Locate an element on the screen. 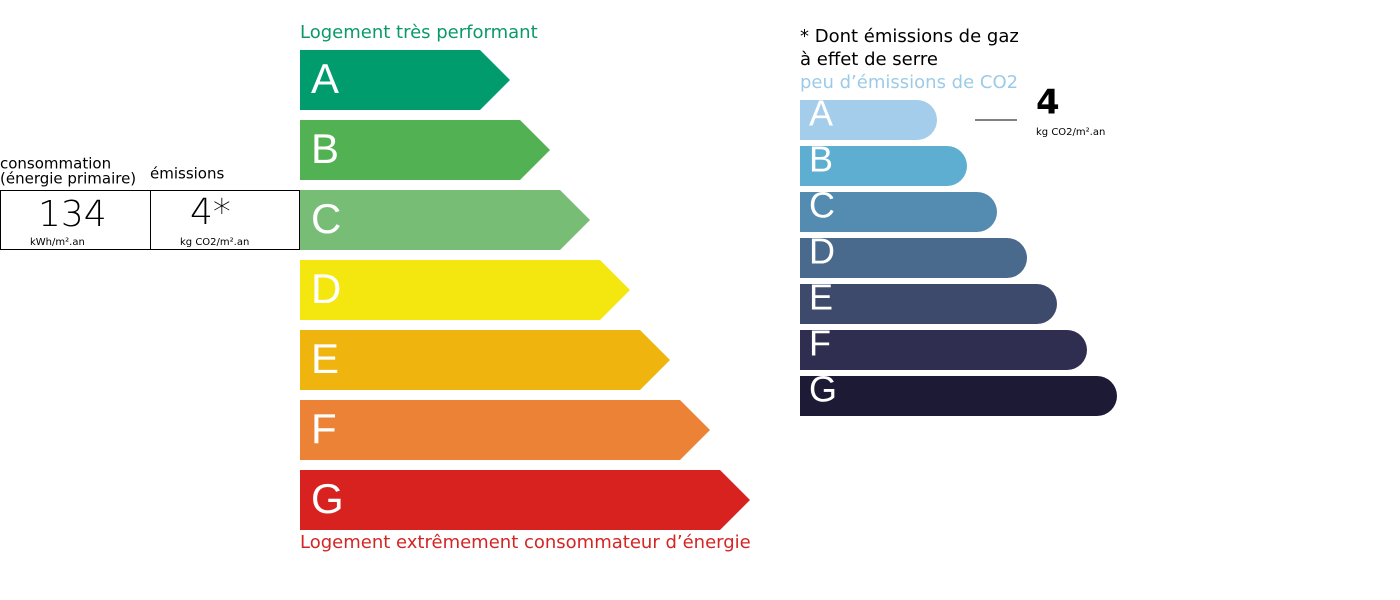 The height and width of the screenshot is (600, 1400). ges-note: * Dont émissions de gaz is located at coordinates (909, 36).